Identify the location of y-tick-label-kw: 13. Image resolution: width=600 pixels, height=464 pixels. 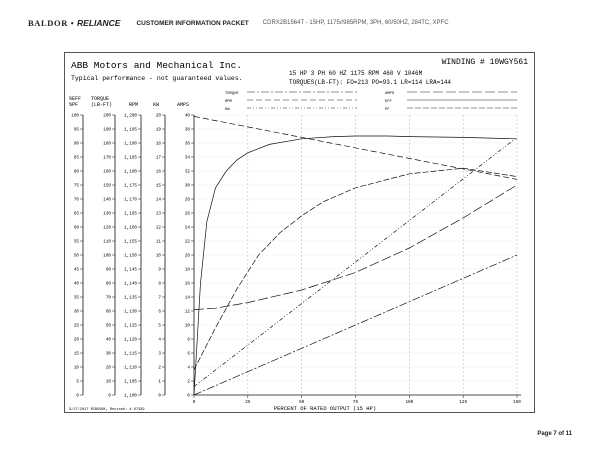
(159, 214).